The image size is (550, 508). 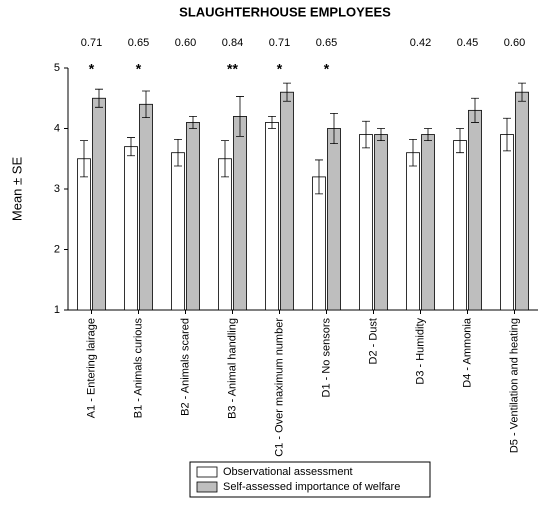 What do you see at coordinates (420, 351) in the screenshot?
I see `x-tick-label: D3 - Humidity` at bounding box center [420, 351].